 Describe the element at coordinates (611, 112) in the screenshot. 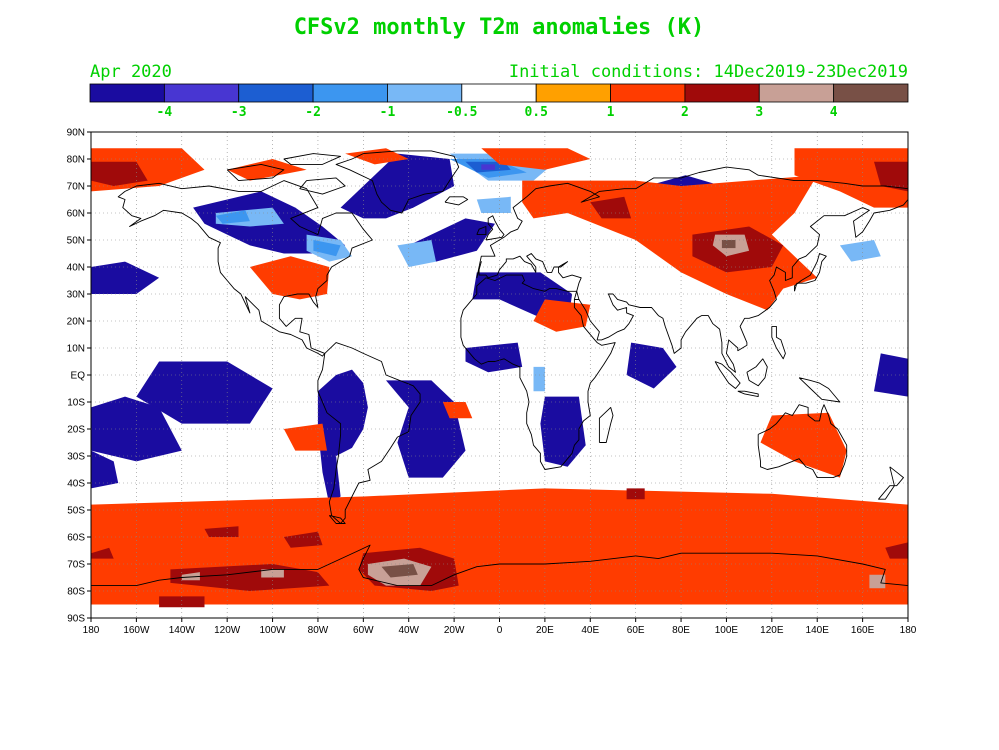

I see `colorbar-tick-label: 1` at that location.